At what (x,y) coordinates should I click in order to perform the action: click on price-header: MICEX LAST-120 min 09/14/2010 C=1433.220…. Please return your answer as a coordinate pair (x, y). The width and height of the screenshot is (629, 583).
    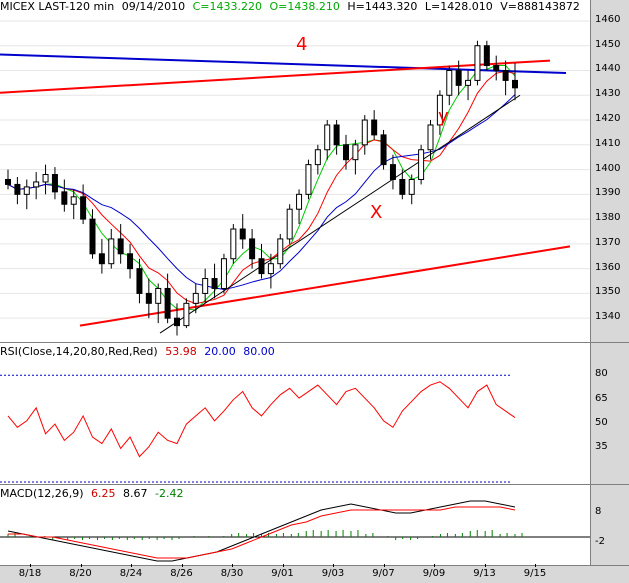
    Looking at the image, I should click on (292, 7).